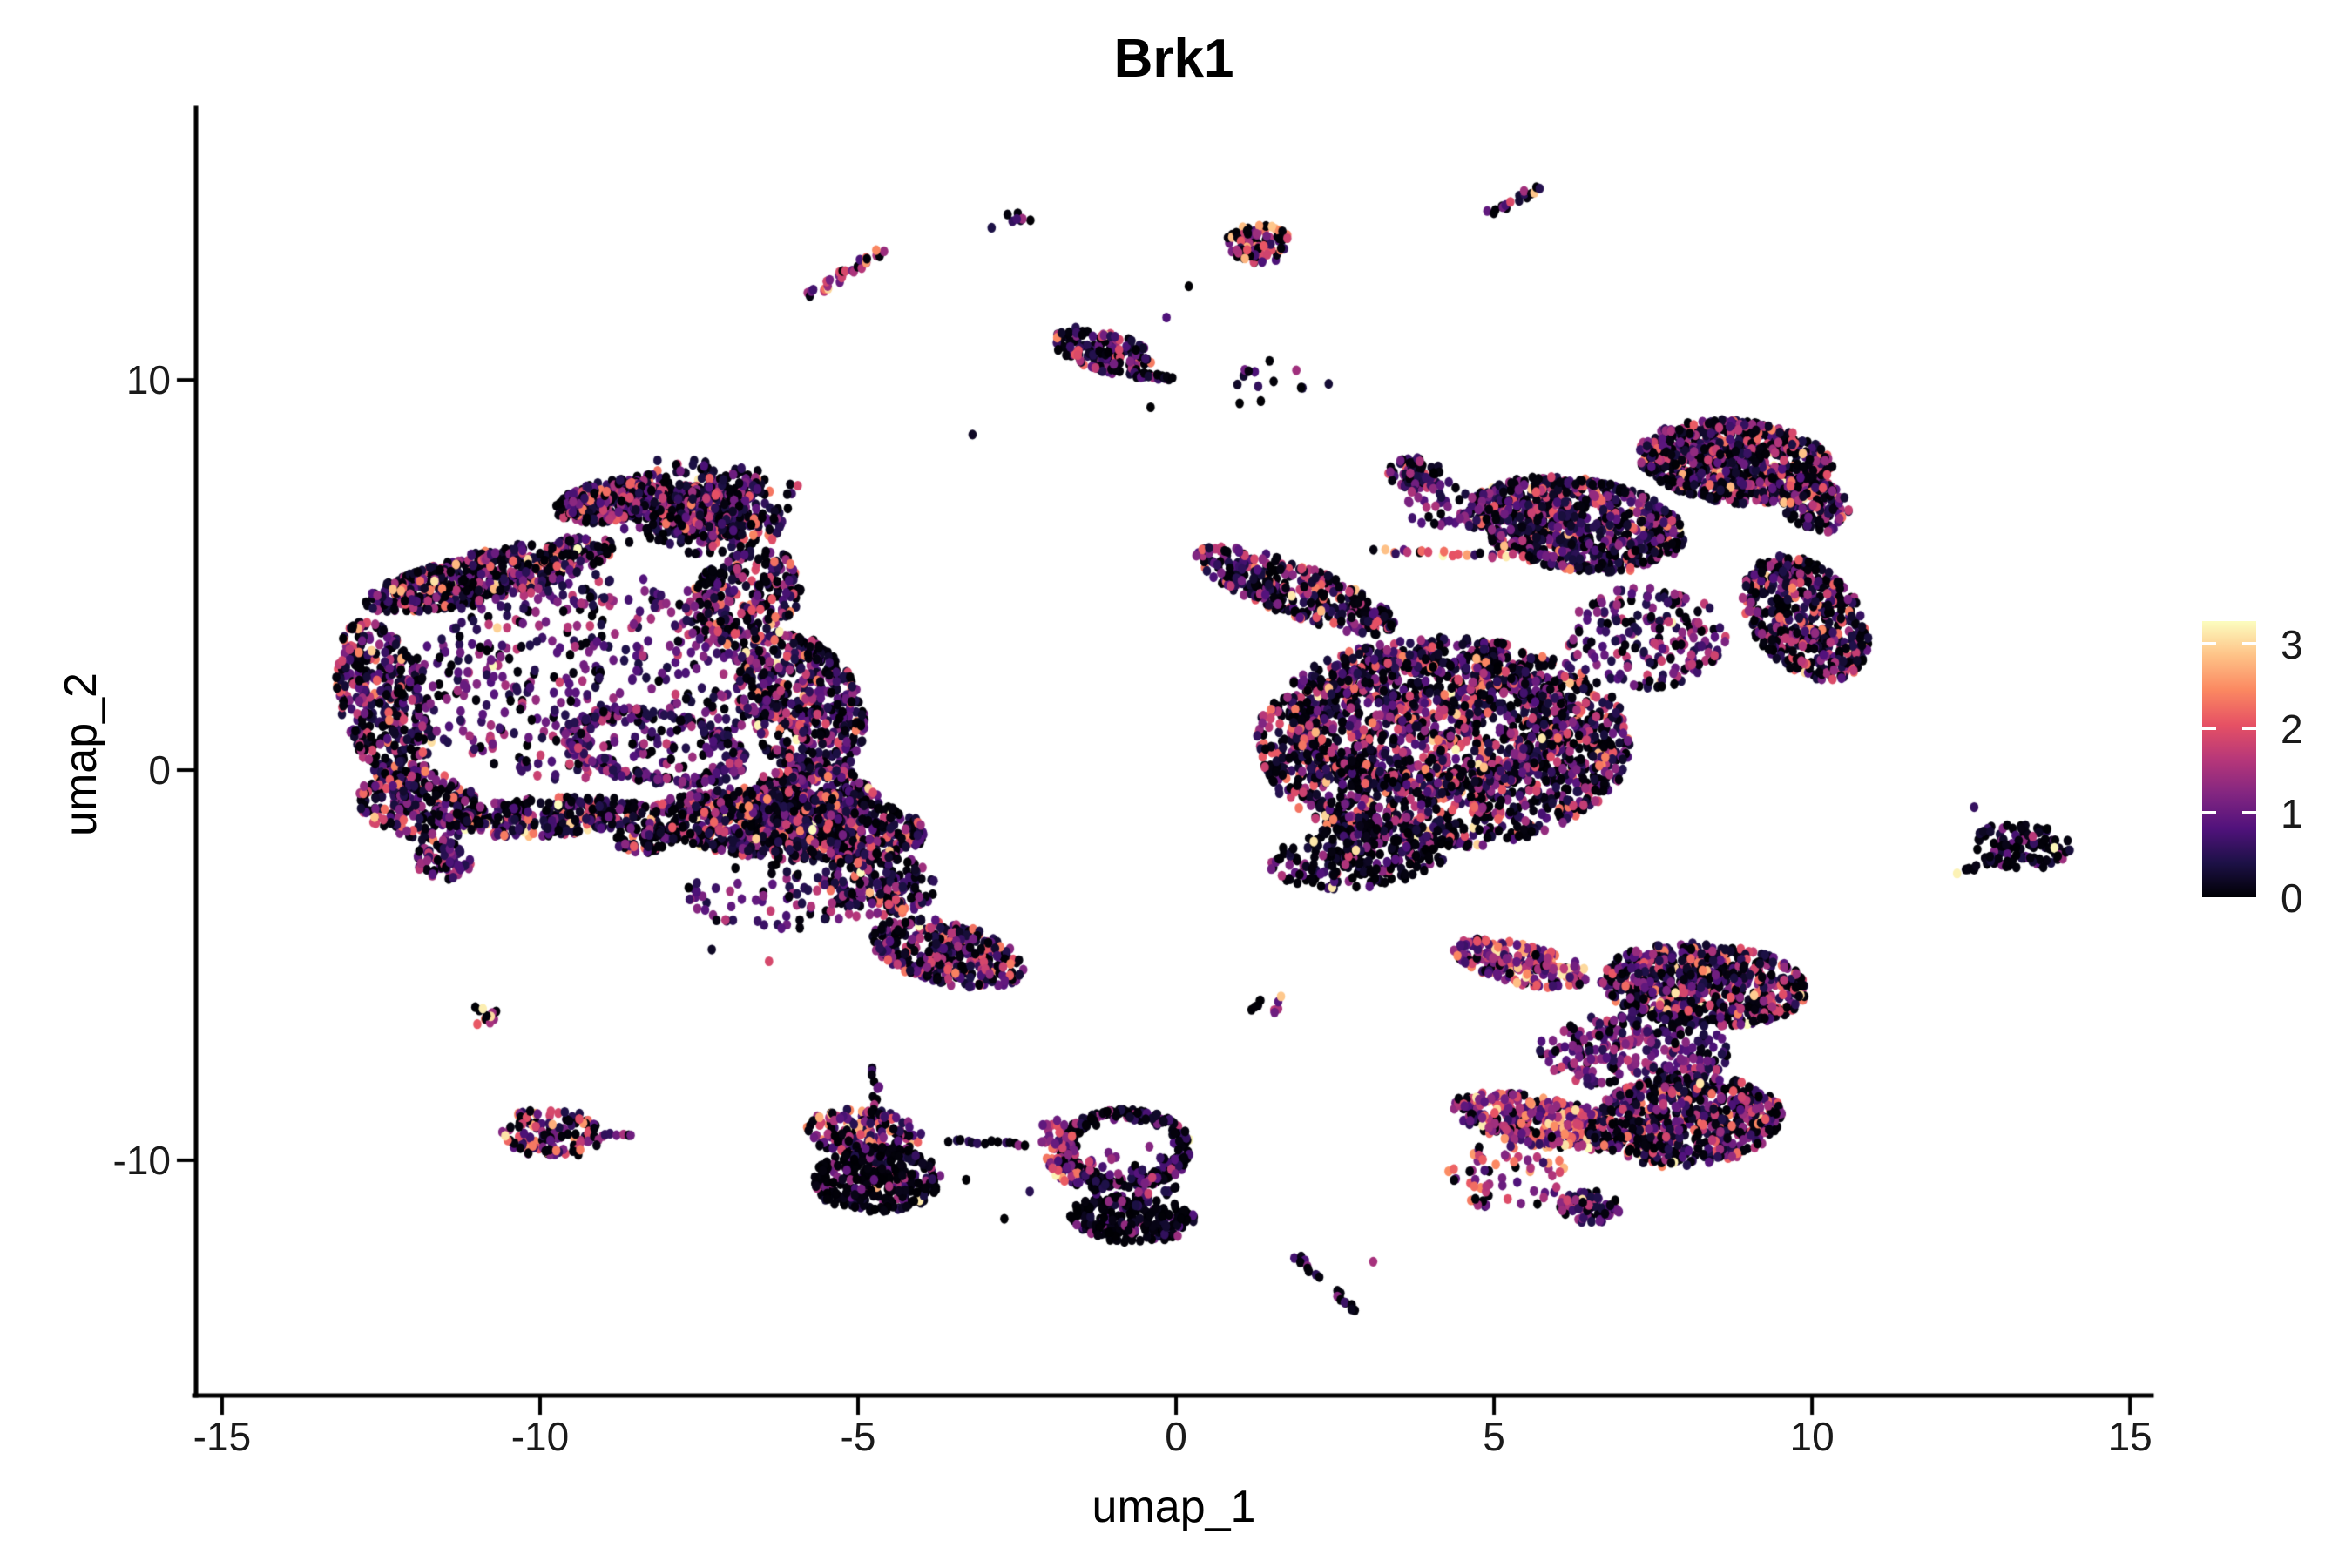 The width and height of the screenshot is (2352, 1568). What do you see at coordinates (2292, 729) in the screenshot?
I see `legend-tick-label: 2` at bounding box center [2292, 729].